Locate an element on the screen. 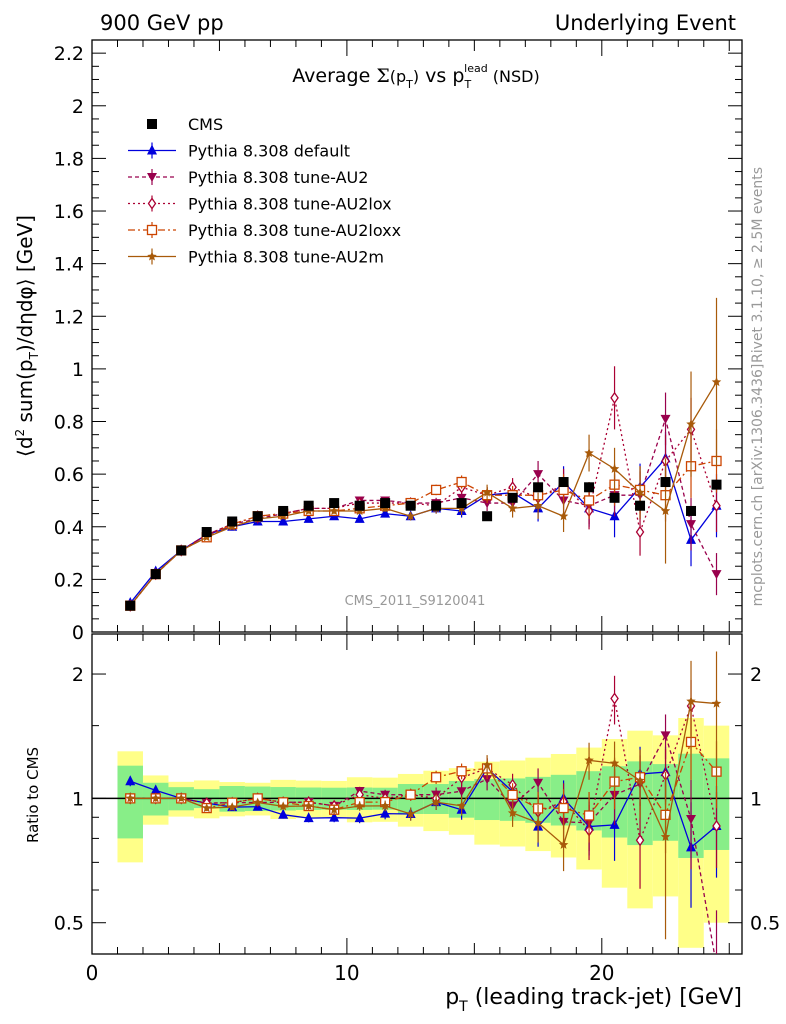  y-tick-label: 0.6 is located at coordinates (69, 475).